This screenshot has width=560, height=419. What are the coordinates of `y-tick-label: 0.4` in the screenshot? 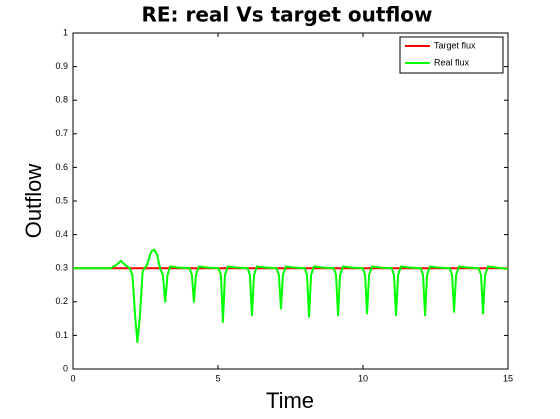 It's located at (61, 234).